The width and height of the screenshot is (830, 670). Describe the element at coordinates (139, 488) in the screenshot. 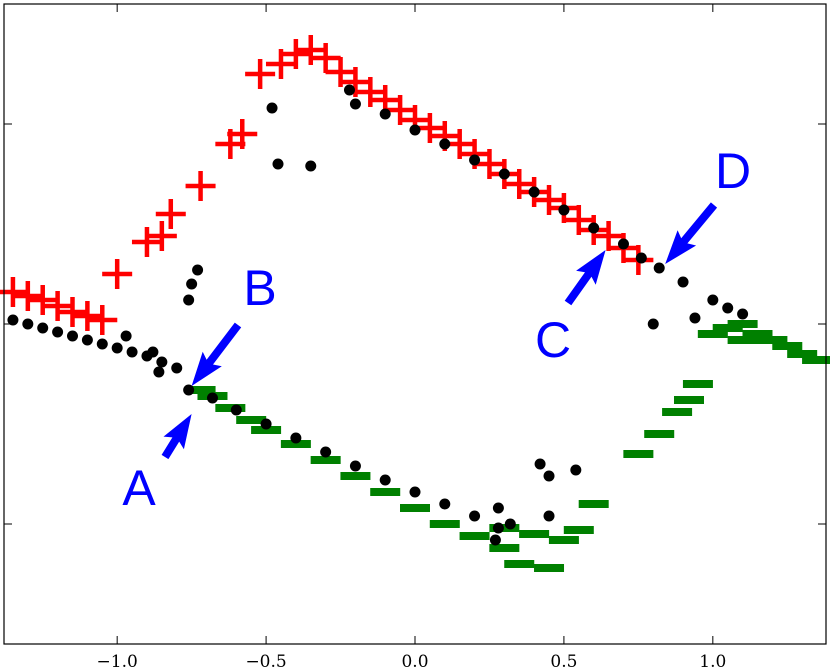

I see `annotation-label-a: A` at that location.